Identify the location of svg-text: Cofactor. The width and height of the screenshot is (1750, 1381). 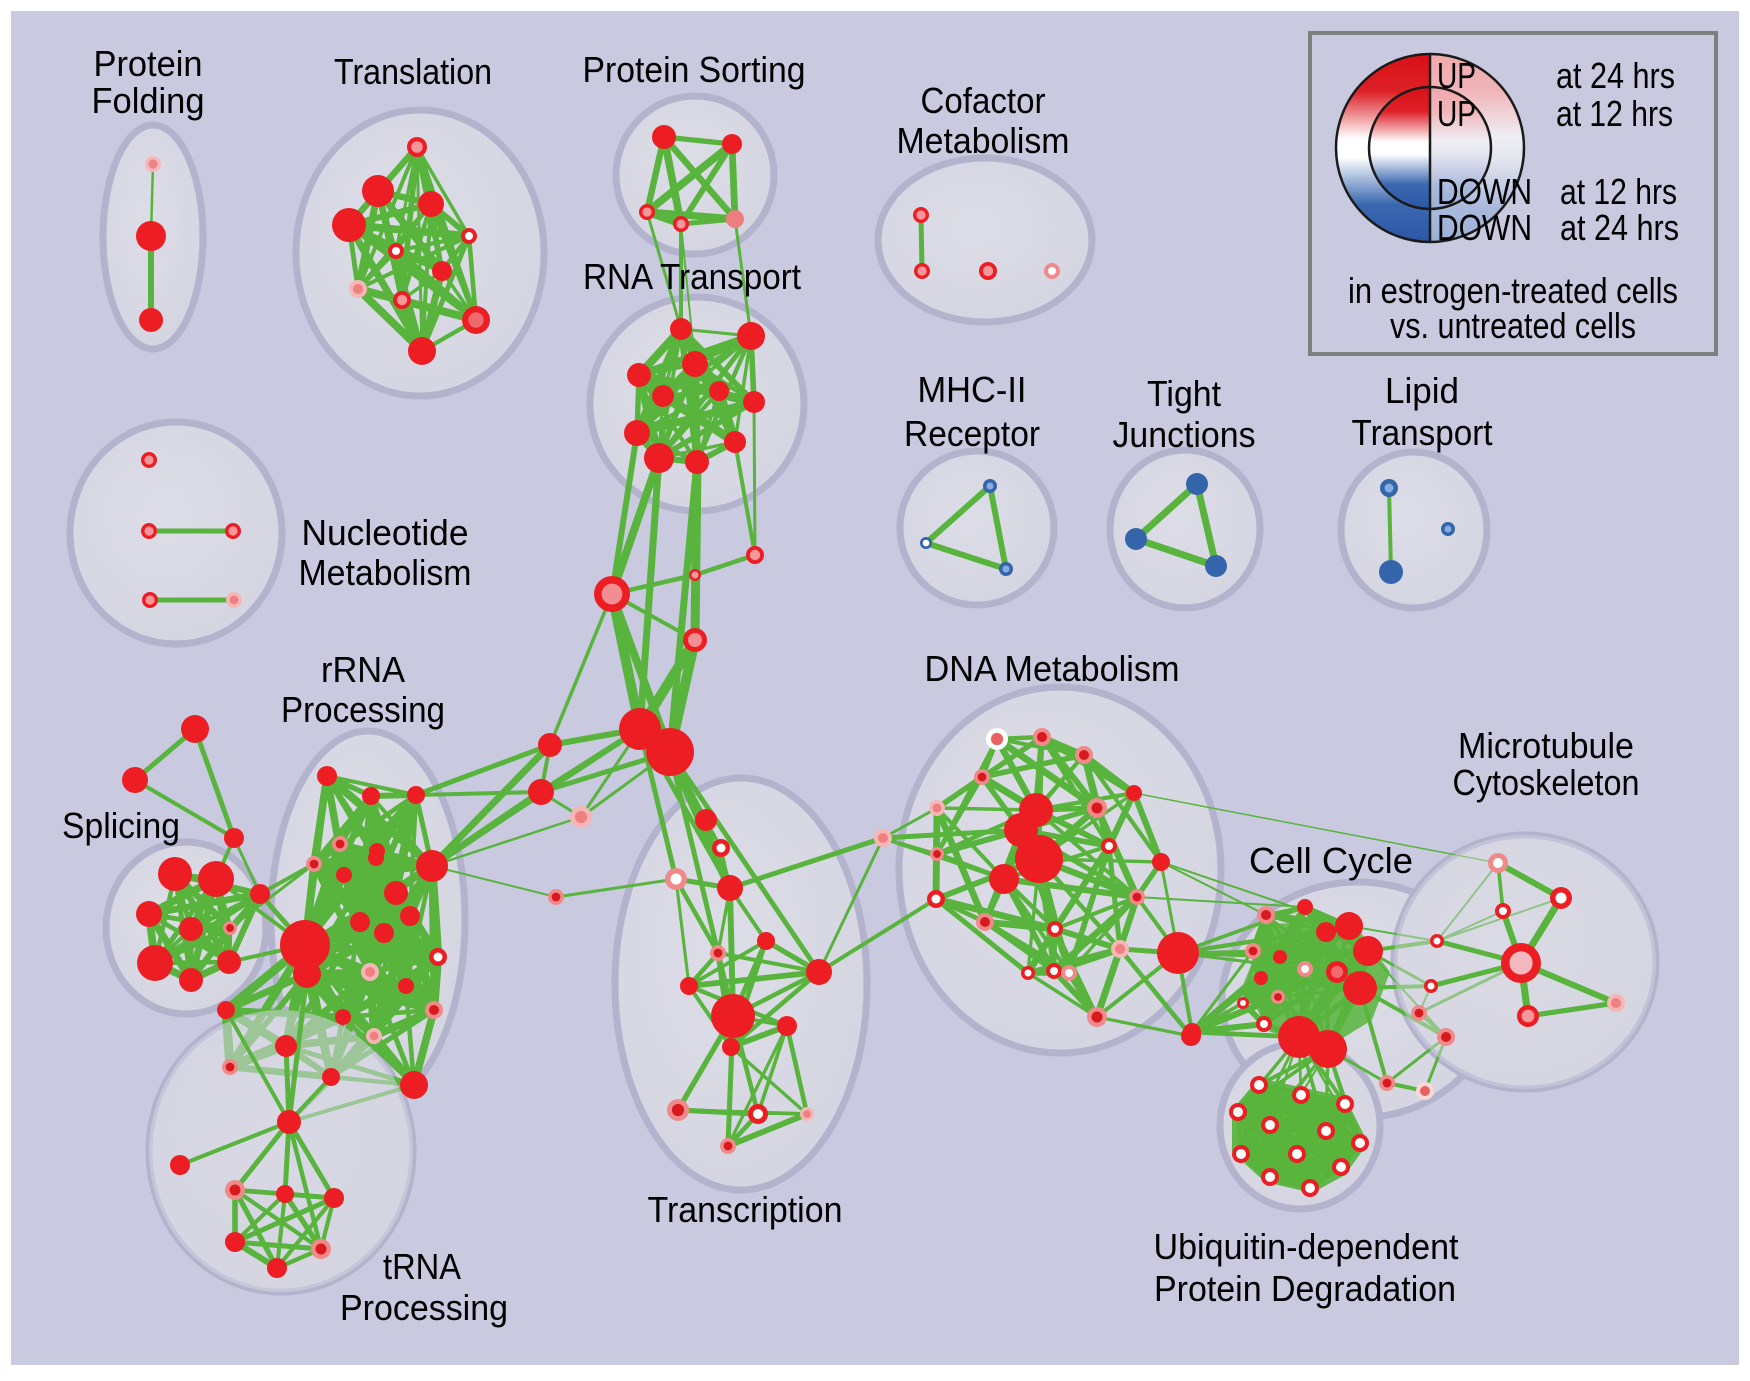
(983, 100).